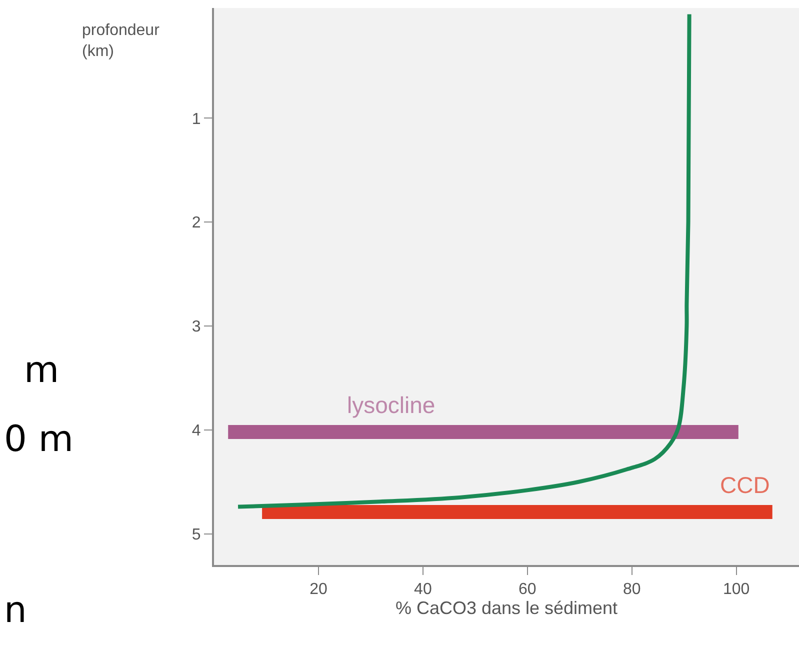  Describe the element at coordinates (42, 370) in the screenshot. I see `text: m` at that location.